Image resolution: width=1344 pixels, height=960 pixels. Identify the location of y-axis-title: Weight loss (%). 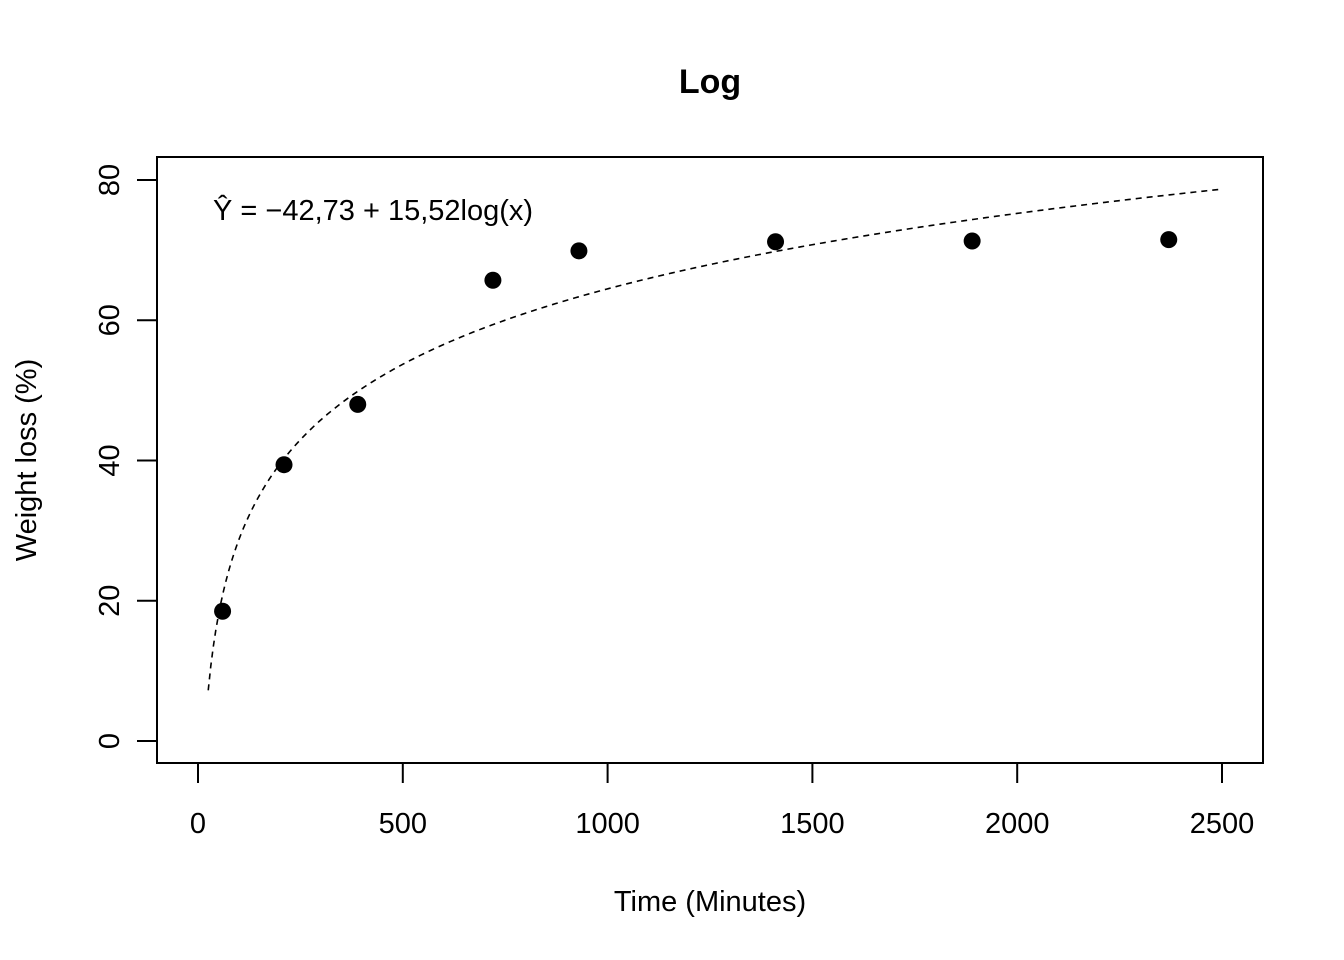
(27, 460).